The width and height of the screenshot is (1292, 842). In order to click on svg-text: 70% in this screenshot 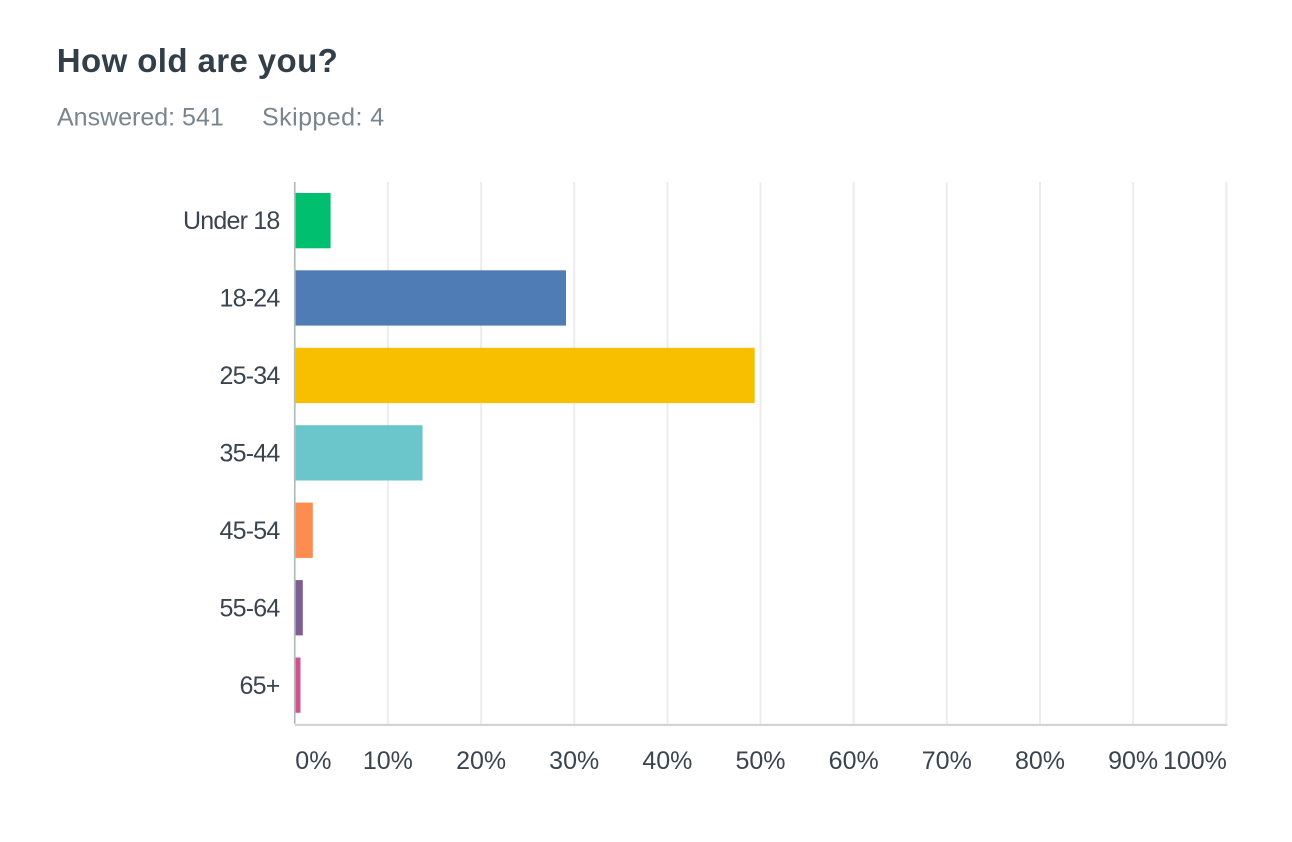, I will do `click(947, 761)`.